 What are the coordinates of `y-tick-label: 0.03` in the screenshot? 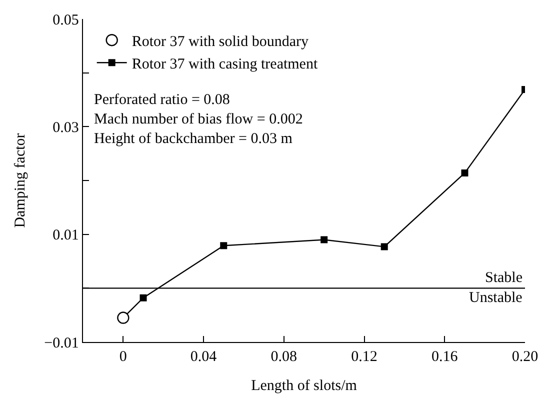 It's located at (65, 128).